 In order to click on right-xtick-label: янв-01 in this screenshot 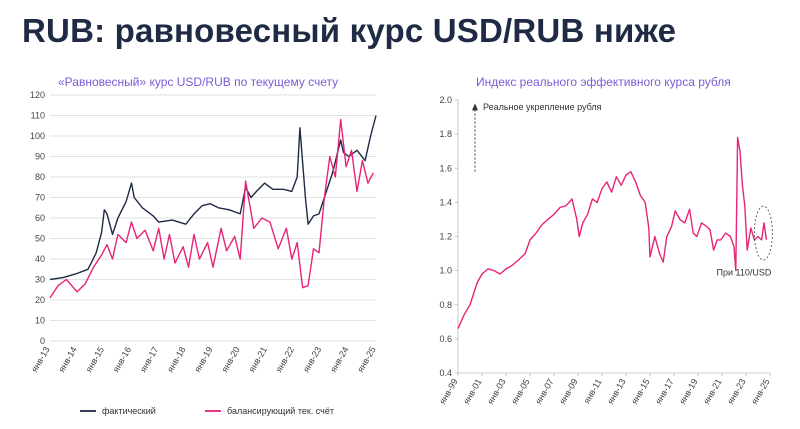, I will do `click(472, 391)`.